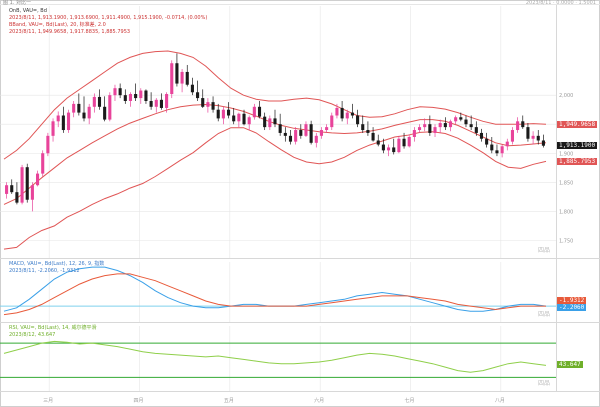  What do you see at coordinates (577, 124) in the screenshot?
I see `upper-band-price-box: 1,949.9658` at bounding box center [577, 124].